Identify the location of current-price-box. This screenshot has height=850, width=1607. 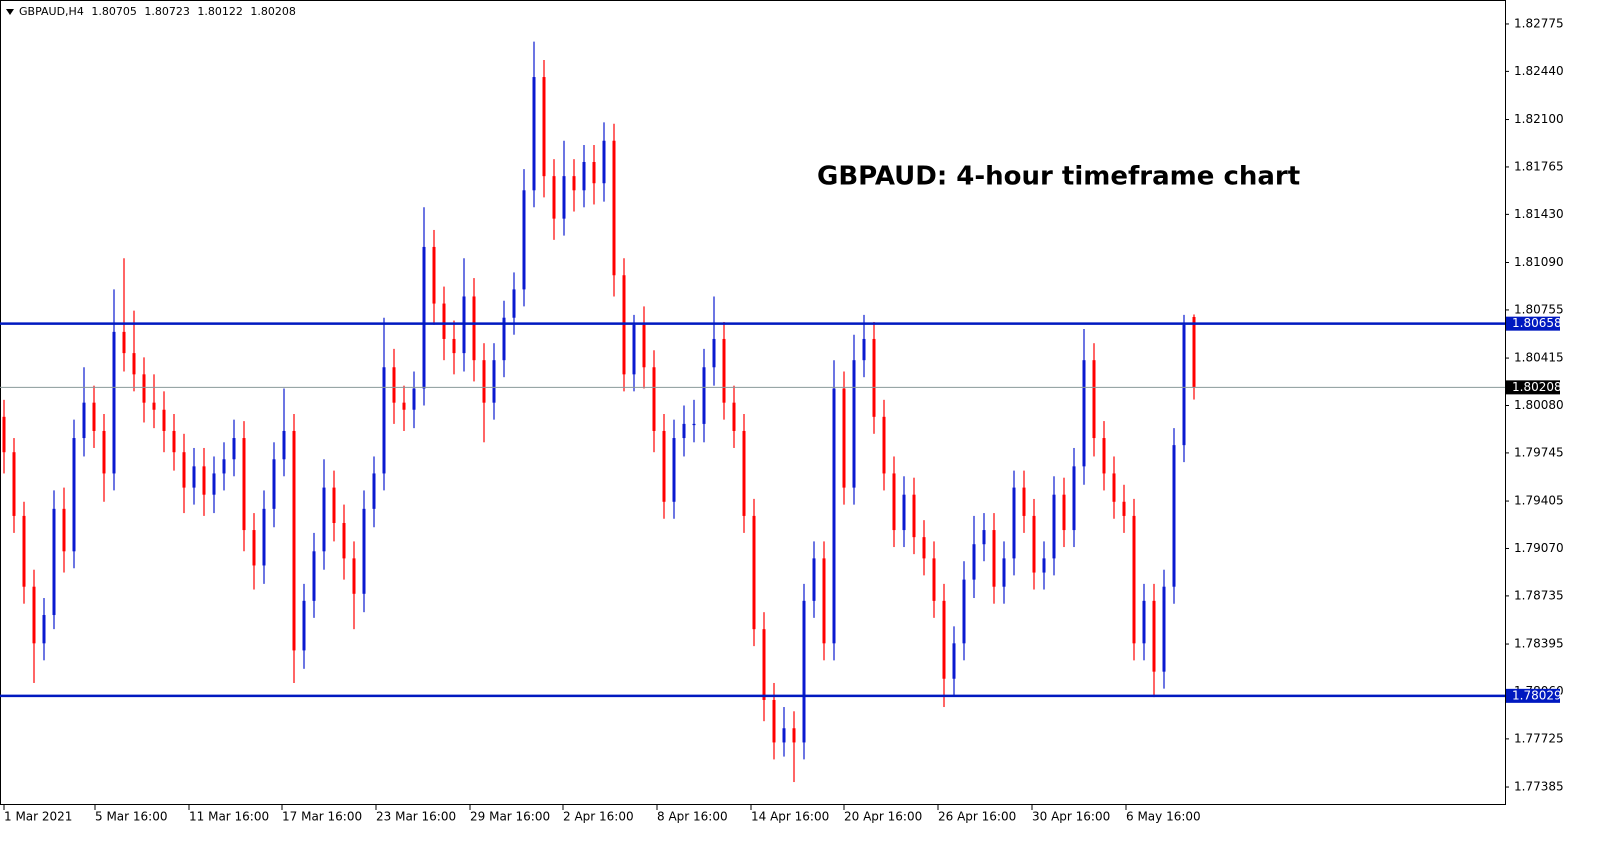
(1533, 387).